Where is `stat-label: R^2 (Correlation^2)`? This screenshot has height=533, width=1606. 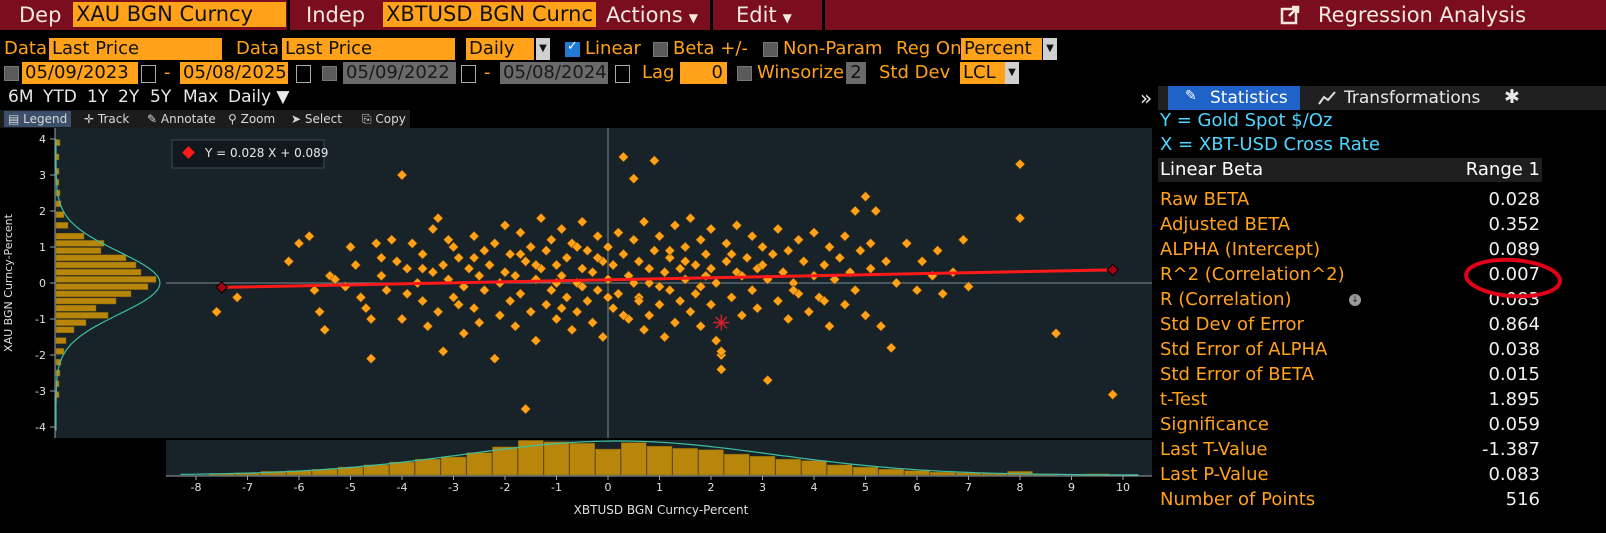 stat-label: R^2 (Correlation^2) is located at coordinates (1252, 274).